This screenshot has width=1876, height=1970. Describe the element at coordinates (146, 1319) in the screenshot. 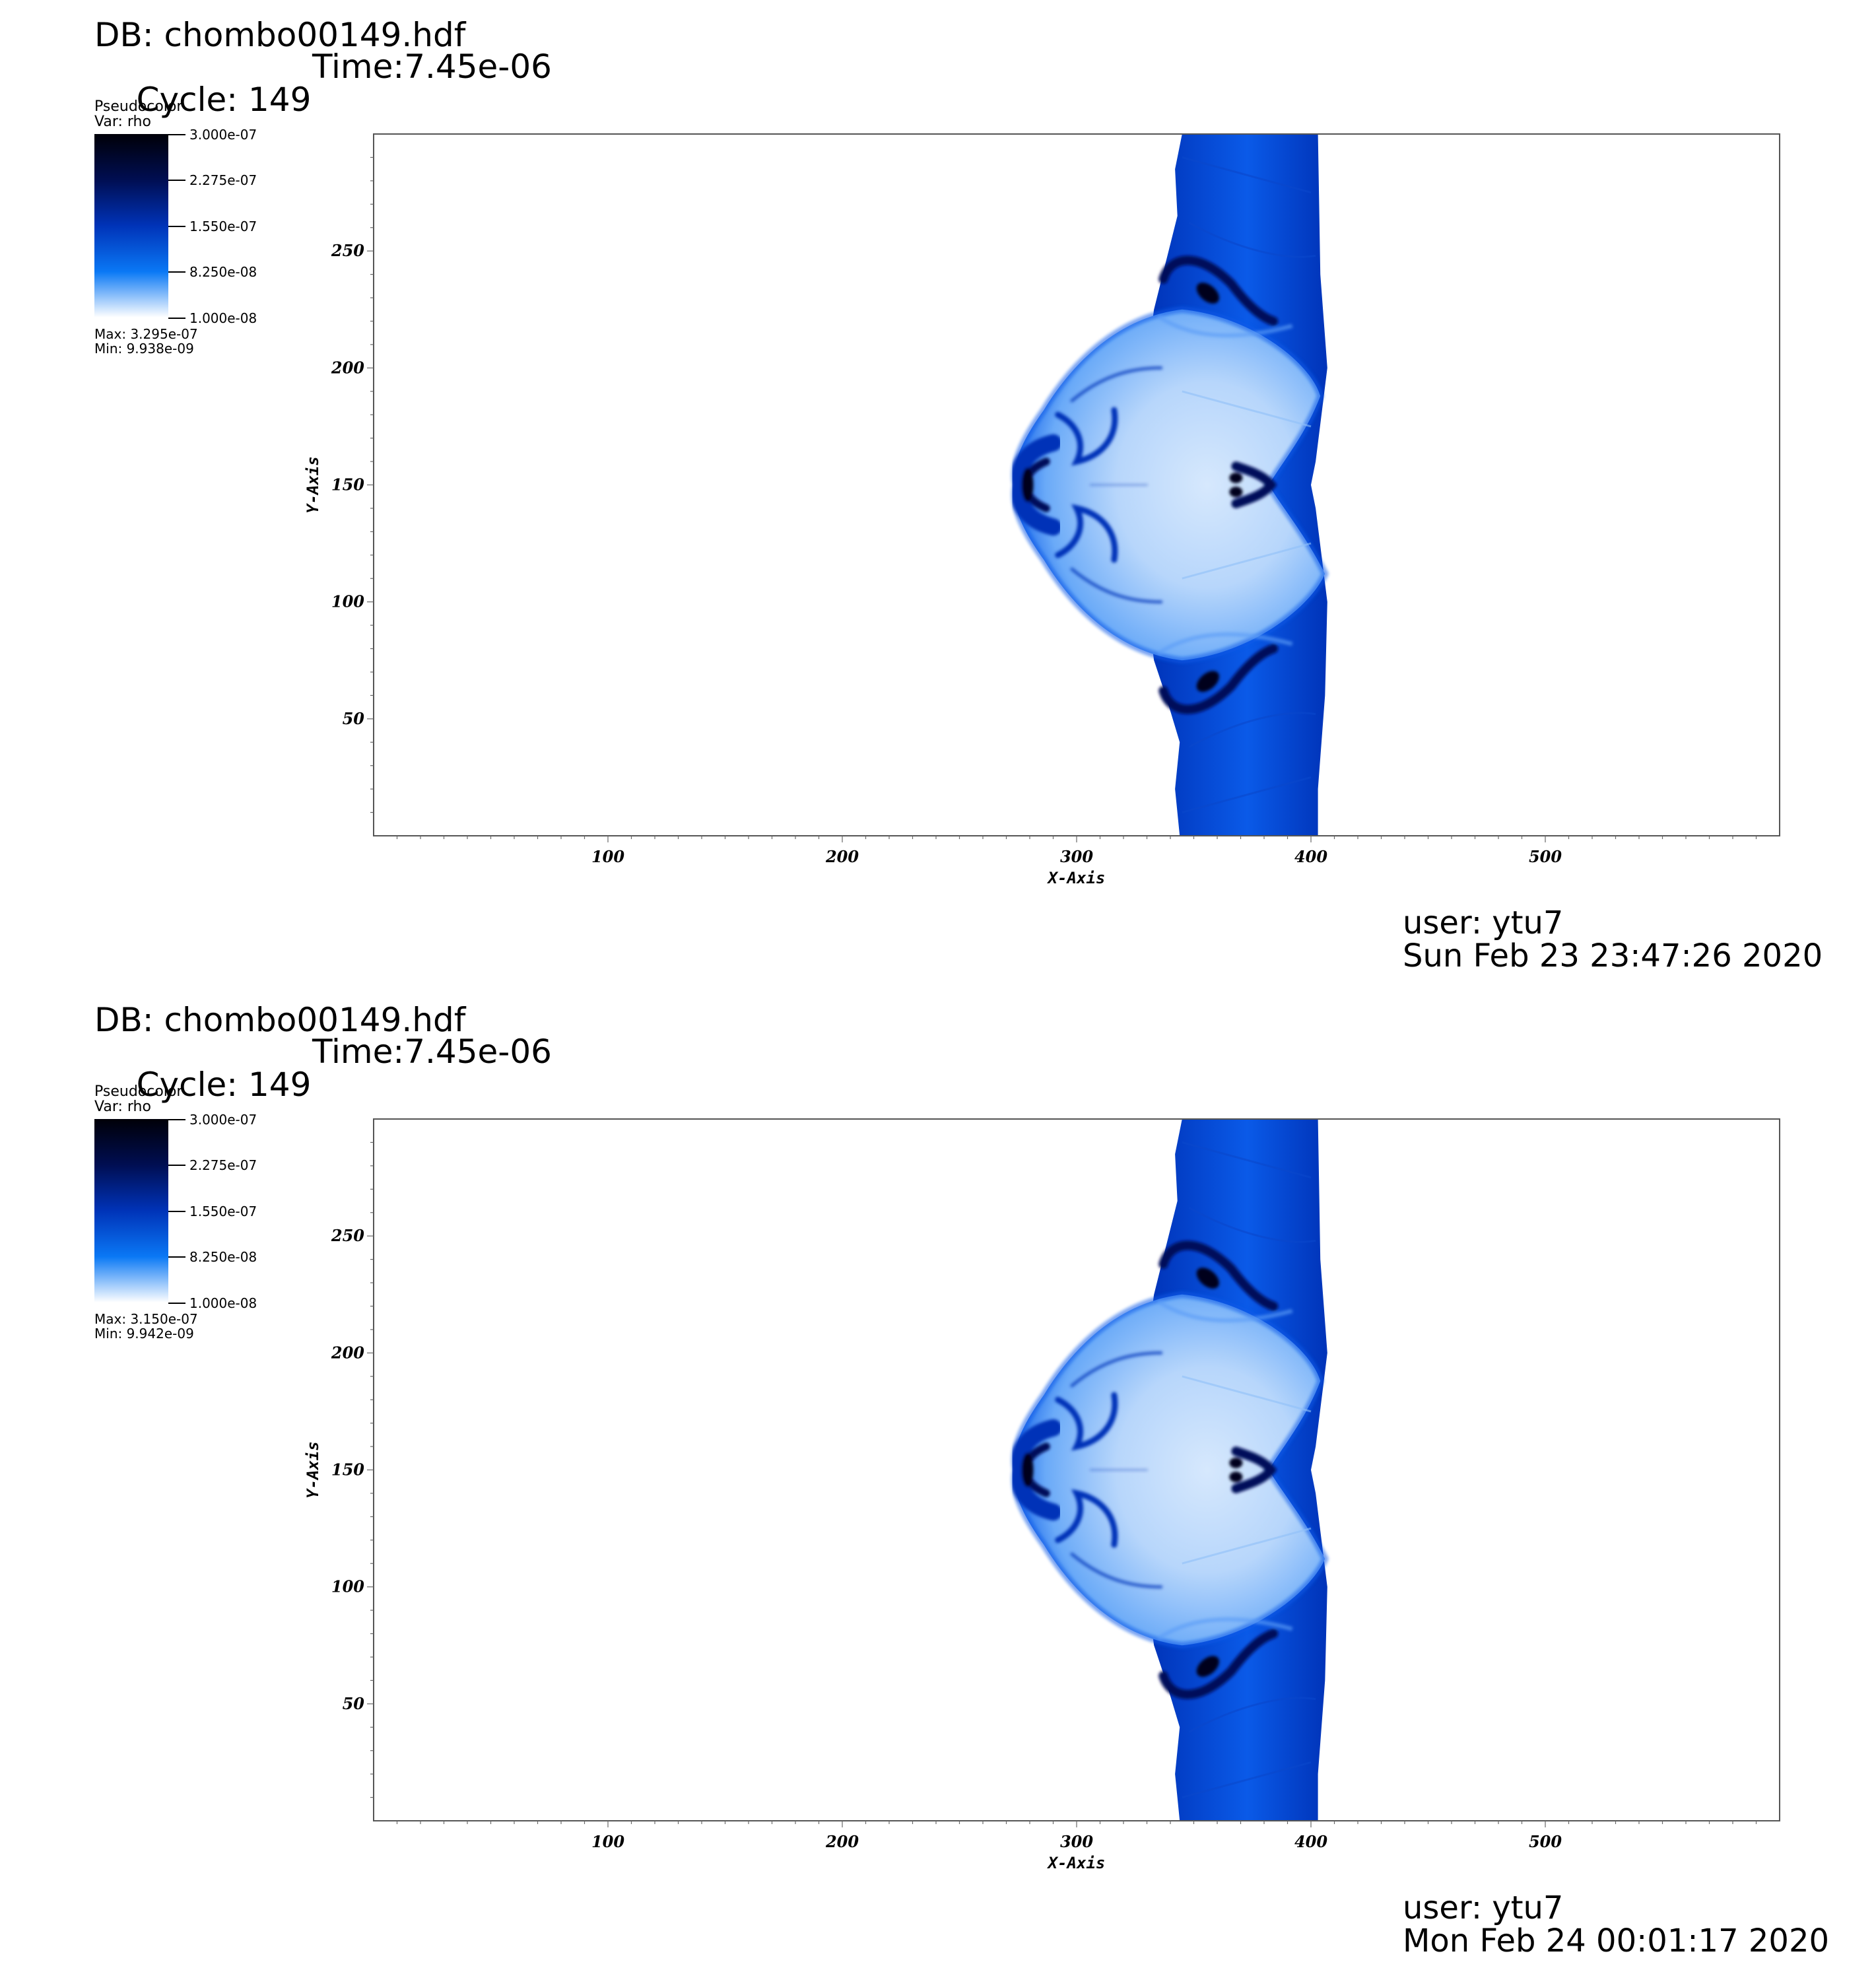

I see `legend-max: Max: 3.150e-07` at that location.